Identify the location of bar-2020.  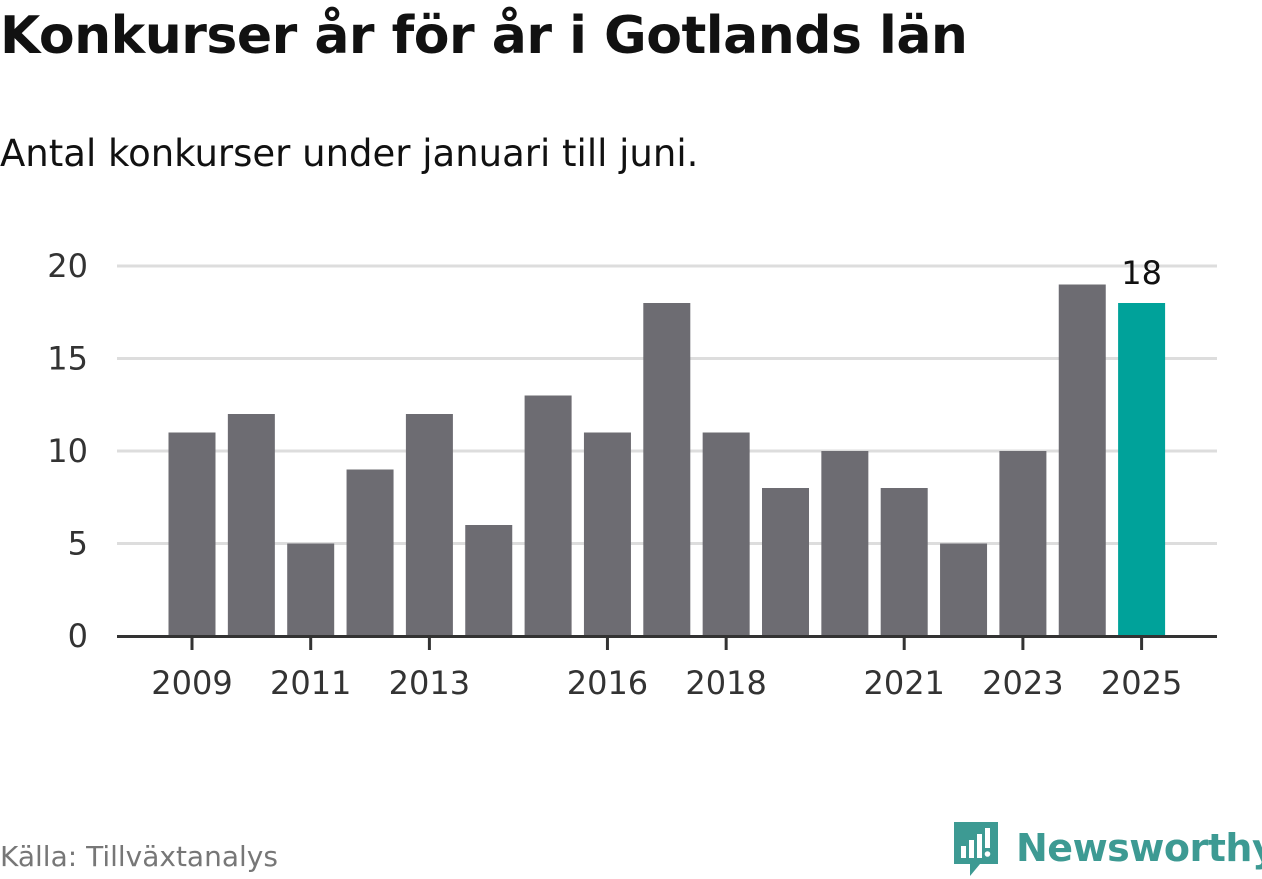
(845, 543).